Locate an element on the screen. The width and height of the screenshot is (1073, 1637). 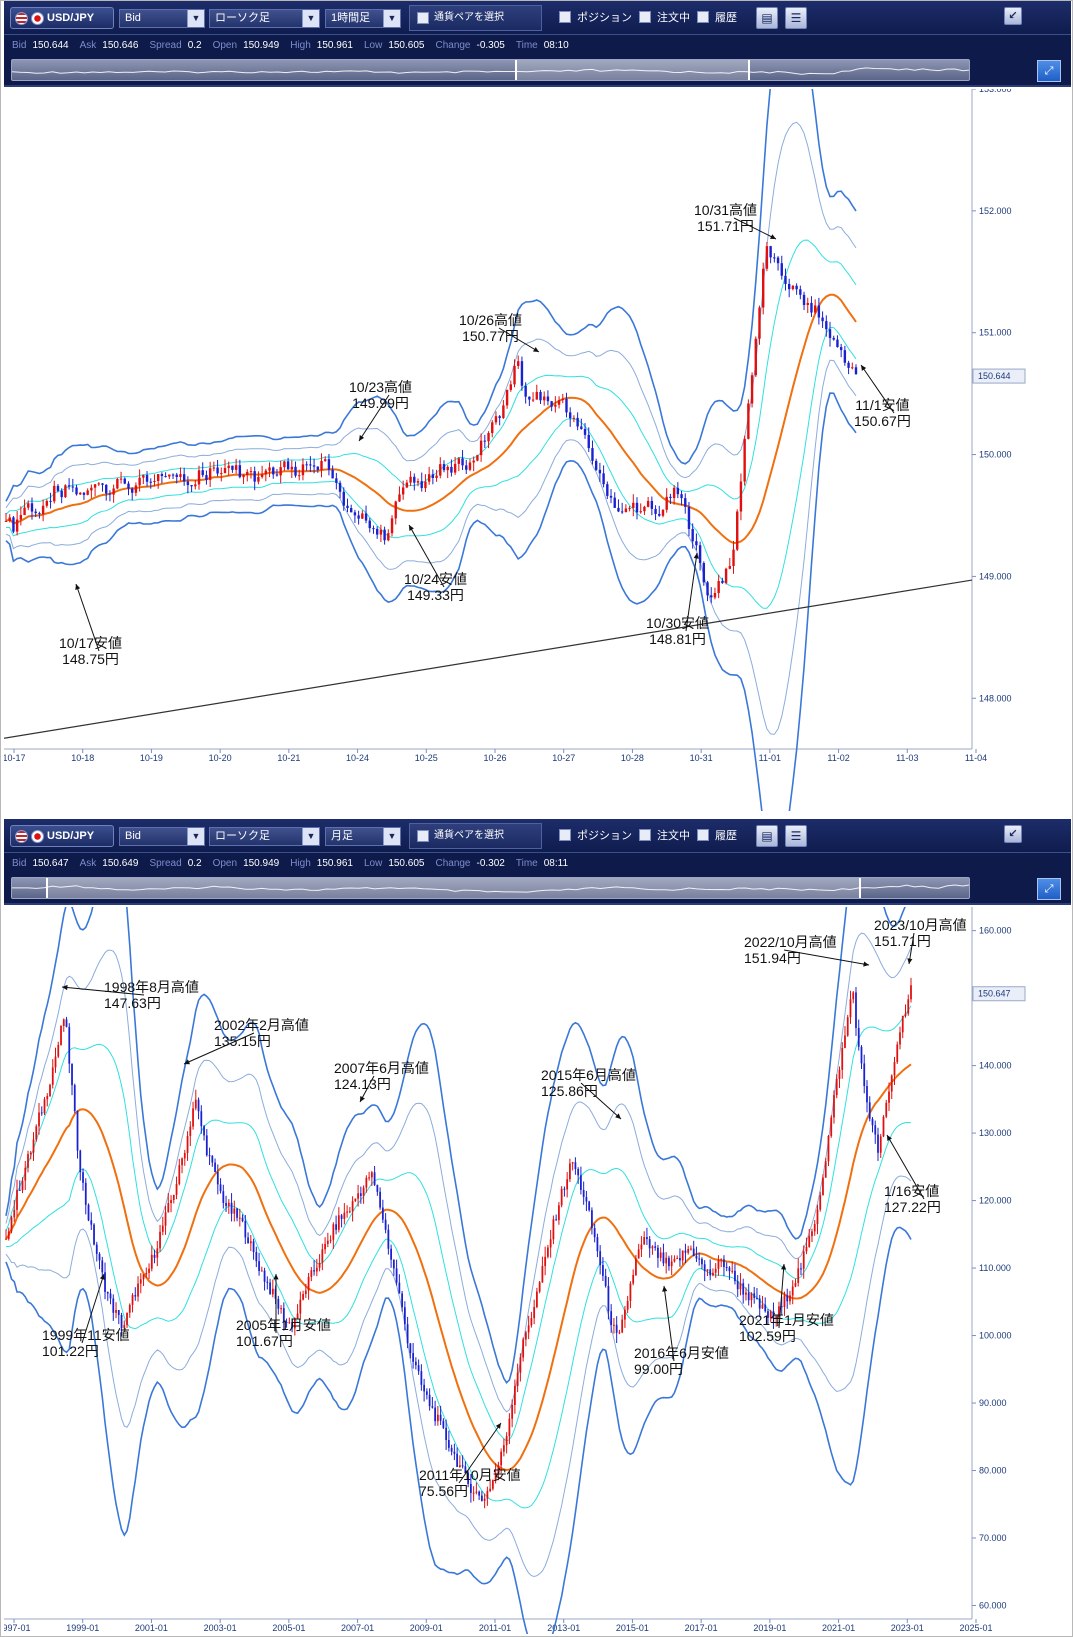
annotation-arrowhead is located at coordinates (696, 556).